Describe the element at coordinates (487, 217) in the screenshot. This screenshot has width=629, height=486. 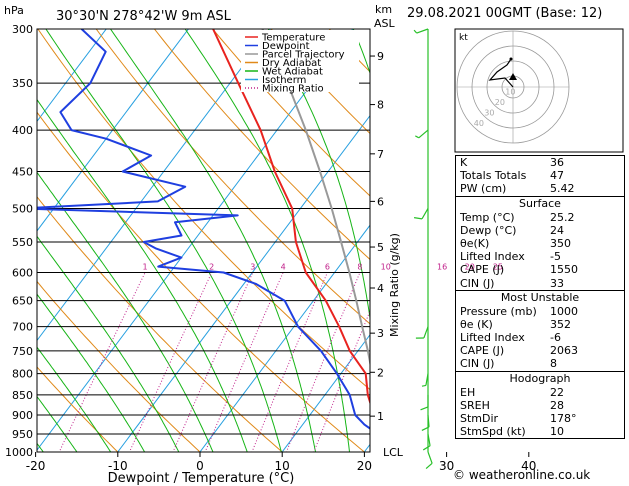
I see `index-label: Temp (°C)` at that location.